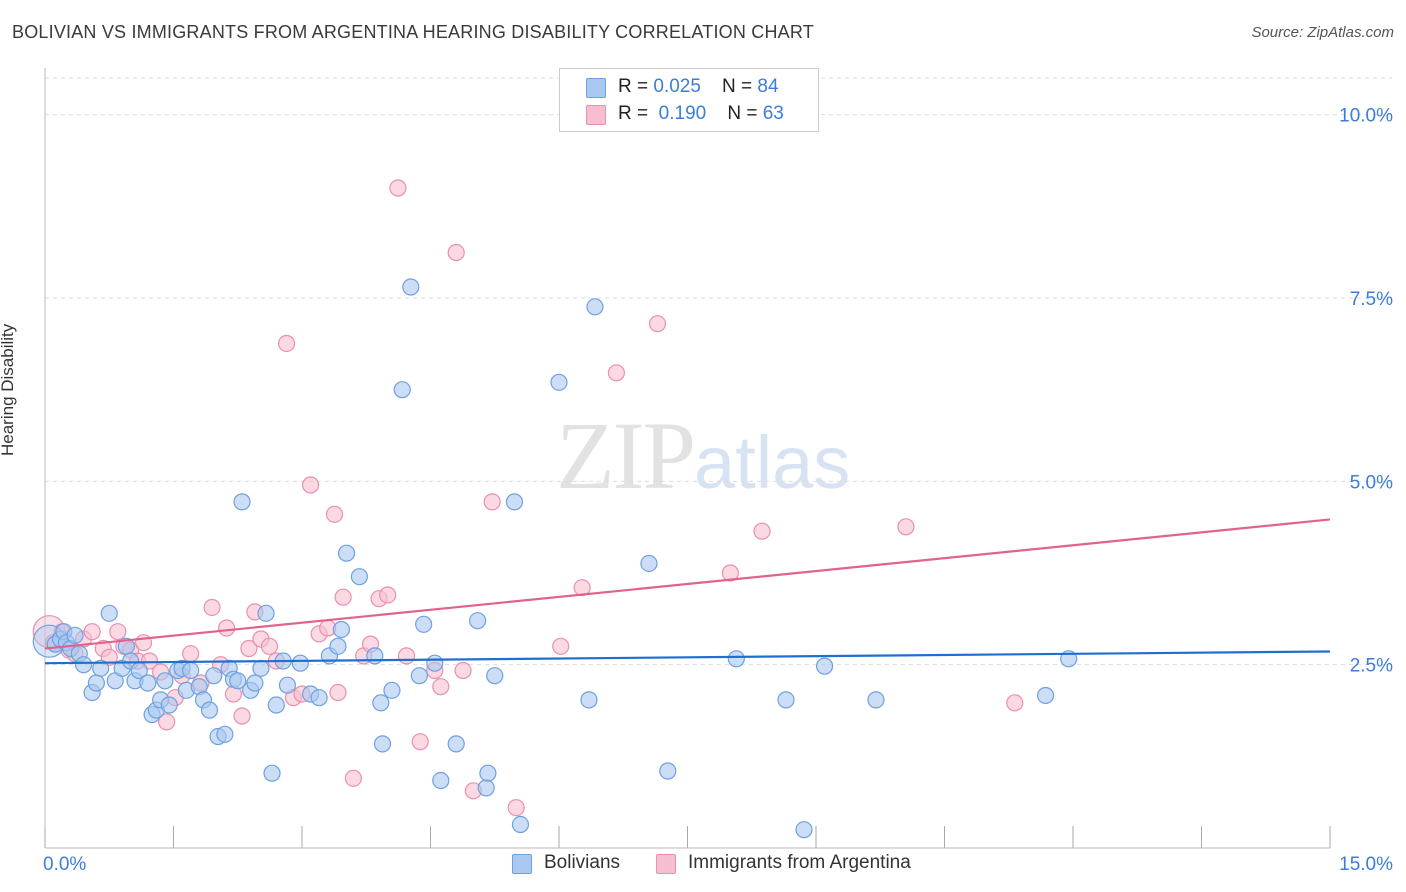 This screenshot has width=1406, height=892. What do you see at coordinates (687, 584) in the screenshot?
I see `argentina-trend-line` at bounding box center [687, 584].